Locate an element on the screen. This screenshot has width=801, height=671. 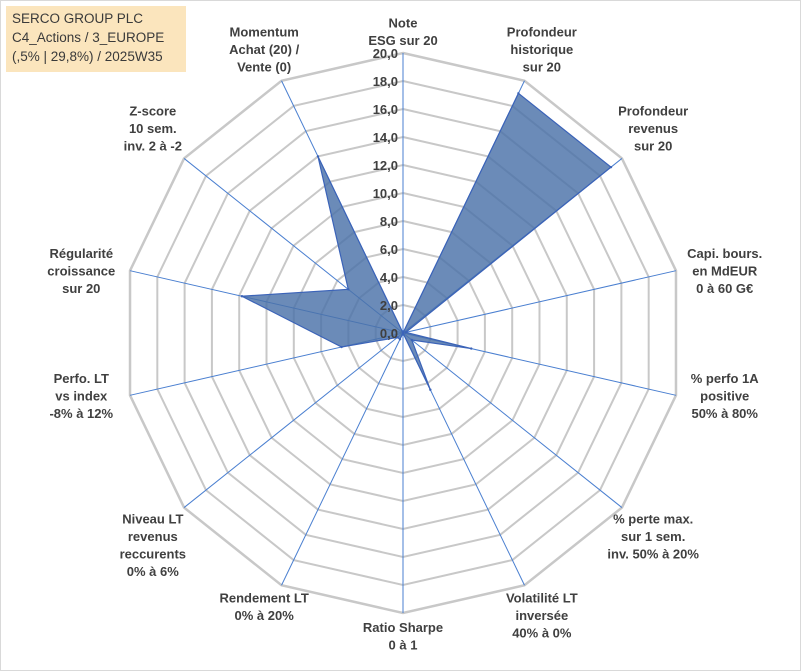
axis-label: Ratio Sharpe 0 à 1 is located at coordinates (403, 636).